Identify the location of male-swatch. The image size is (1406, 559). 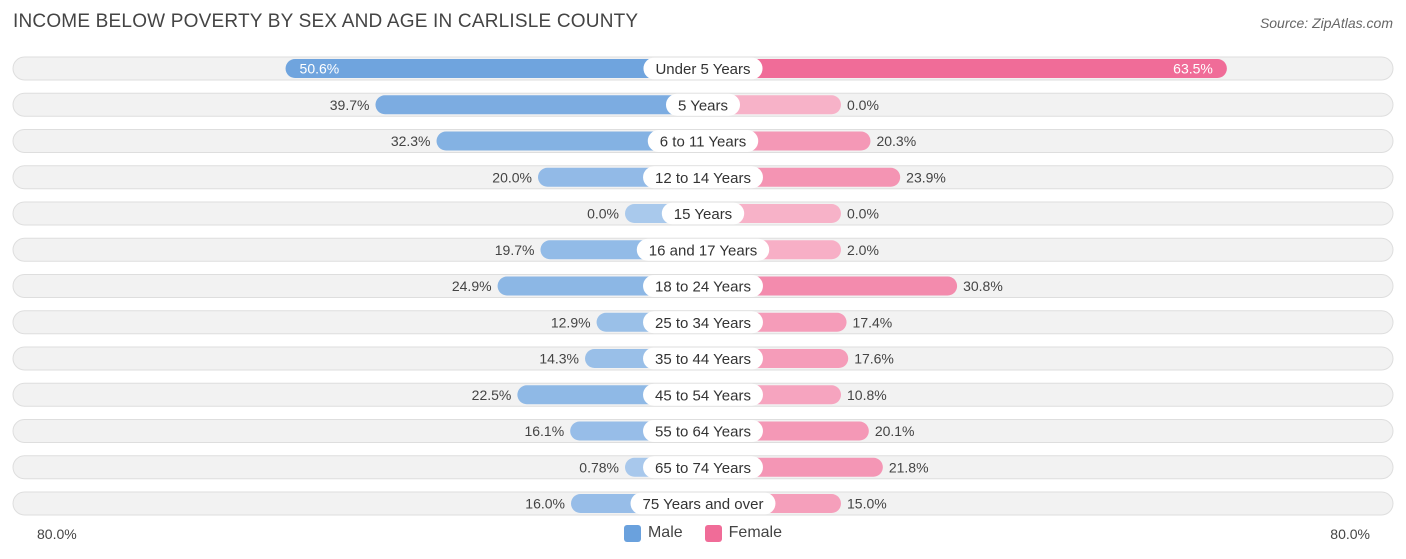
(632, 533).